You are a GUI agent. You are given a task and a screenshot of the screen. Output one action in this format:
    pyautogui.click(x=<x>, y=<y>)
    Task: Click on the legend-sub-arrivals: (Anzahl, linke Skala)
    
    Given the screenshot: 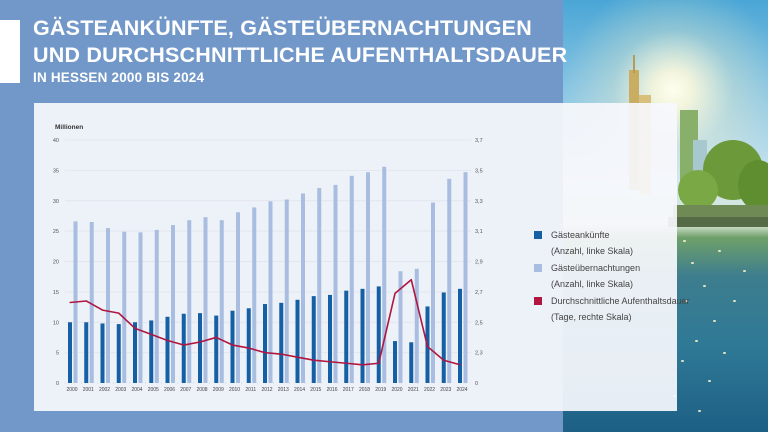 What is the action you would take?
    pyautogui.click(x=592, y=251)
    